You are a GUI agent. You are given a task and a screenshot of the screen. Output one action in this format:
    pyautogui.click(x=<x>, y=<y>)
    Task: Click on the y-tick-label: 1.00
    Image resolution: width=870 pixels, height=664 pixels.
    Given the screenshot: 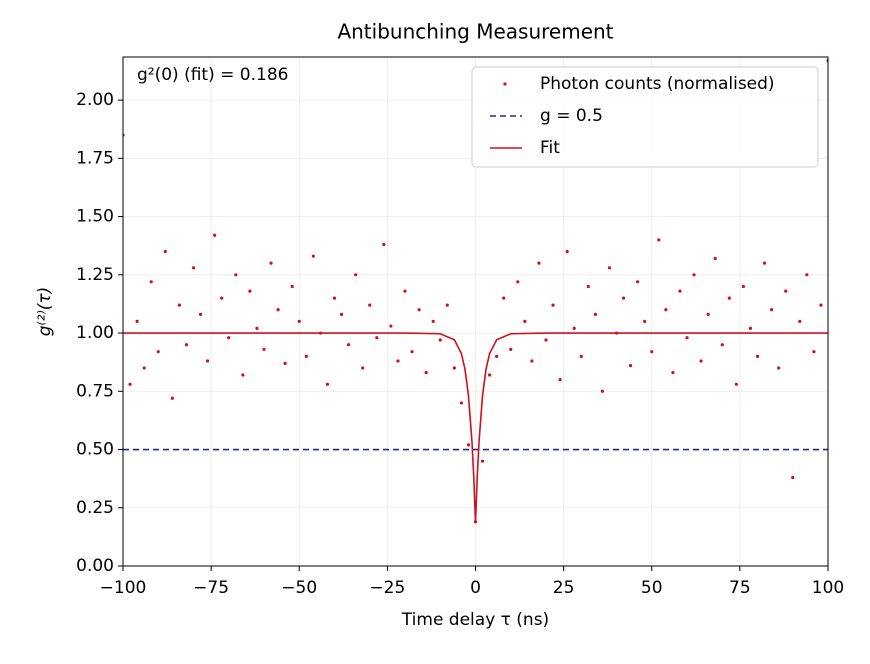 What is the action you would take?
    pyautogui.click(x=95, y=333)
    